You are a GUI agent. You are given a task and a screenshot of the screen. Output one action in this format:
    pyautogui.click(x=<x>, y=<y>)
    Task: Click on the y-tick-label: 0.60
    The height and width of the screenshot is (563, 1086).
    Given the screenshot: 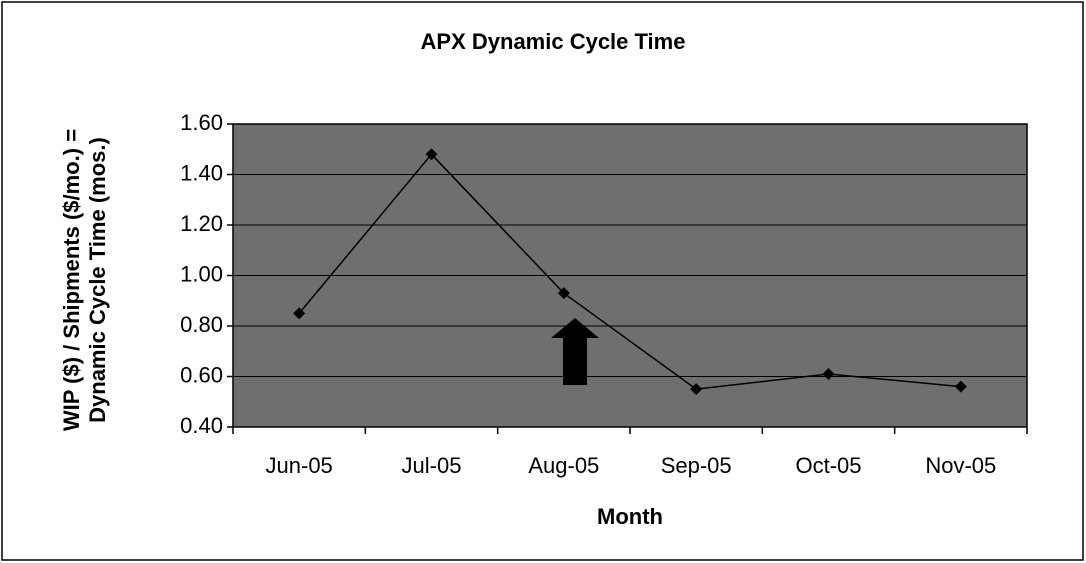 What is the action you would take?
    pyautogui.click(x=201, y=374)
    